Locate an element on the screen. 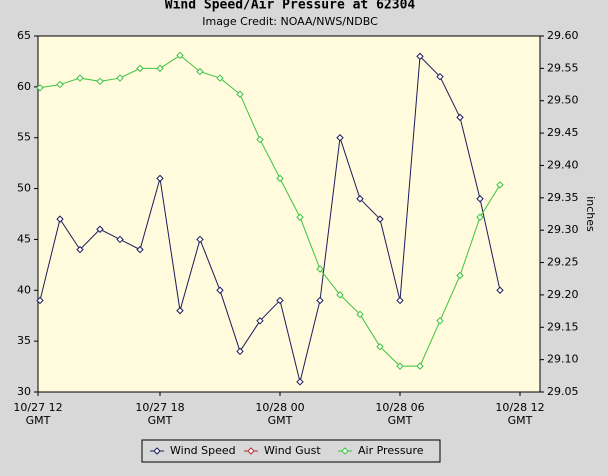 The width and height of the screenshot is (608, 476). chart-title: Wind Speed/Air Pressure at 62304 is located at coordinates (290, 6).